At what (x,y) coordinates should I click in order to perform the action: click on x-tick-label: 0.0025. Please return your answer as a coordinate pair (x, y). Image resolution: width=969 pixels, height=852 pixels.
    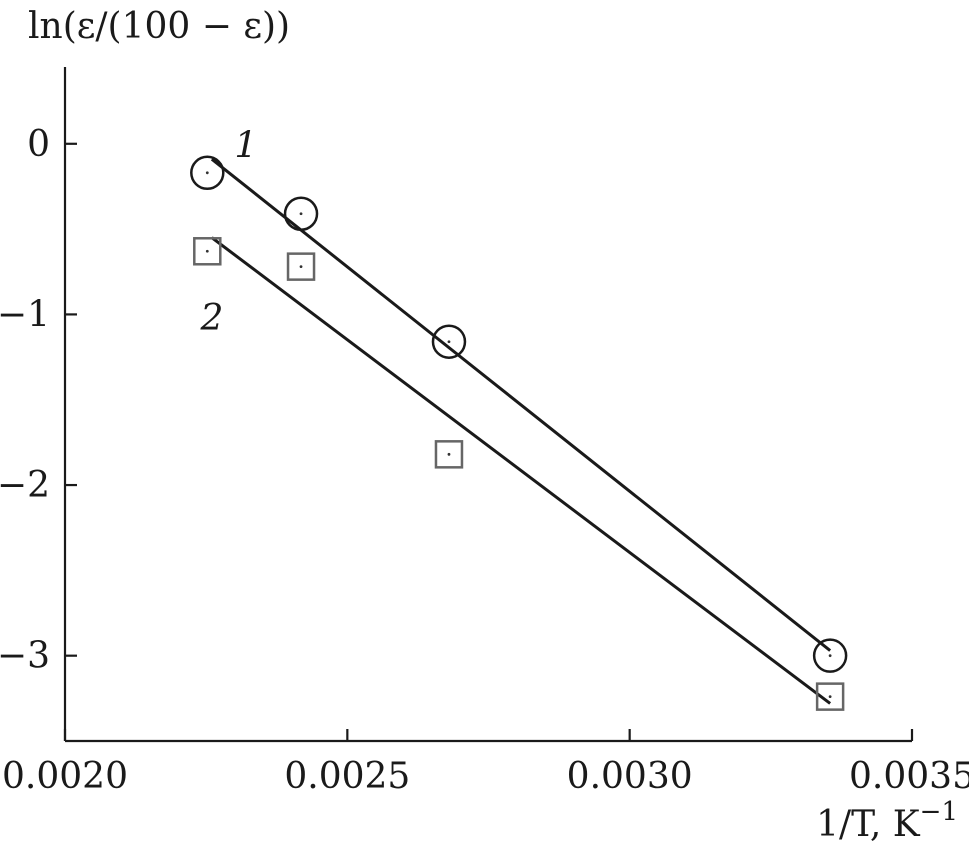
    Looking at the image, I should click on (347, 776).